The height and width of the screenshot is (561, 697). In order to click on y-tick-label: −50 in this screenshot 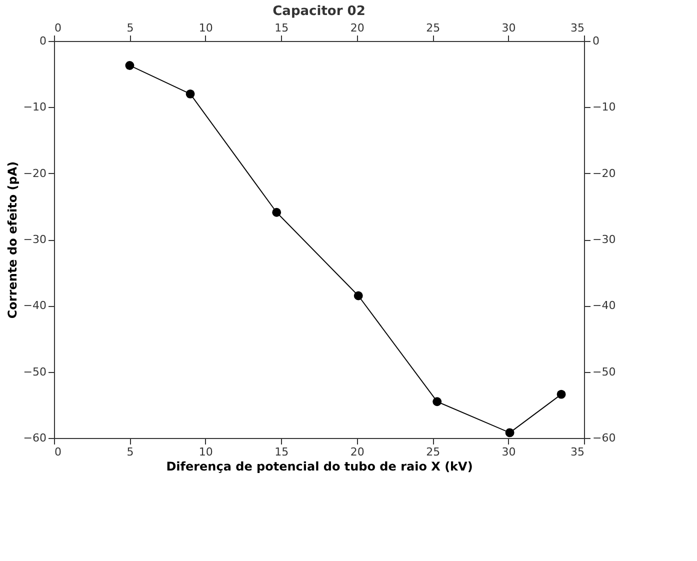, I will do `click(34, 371)`.